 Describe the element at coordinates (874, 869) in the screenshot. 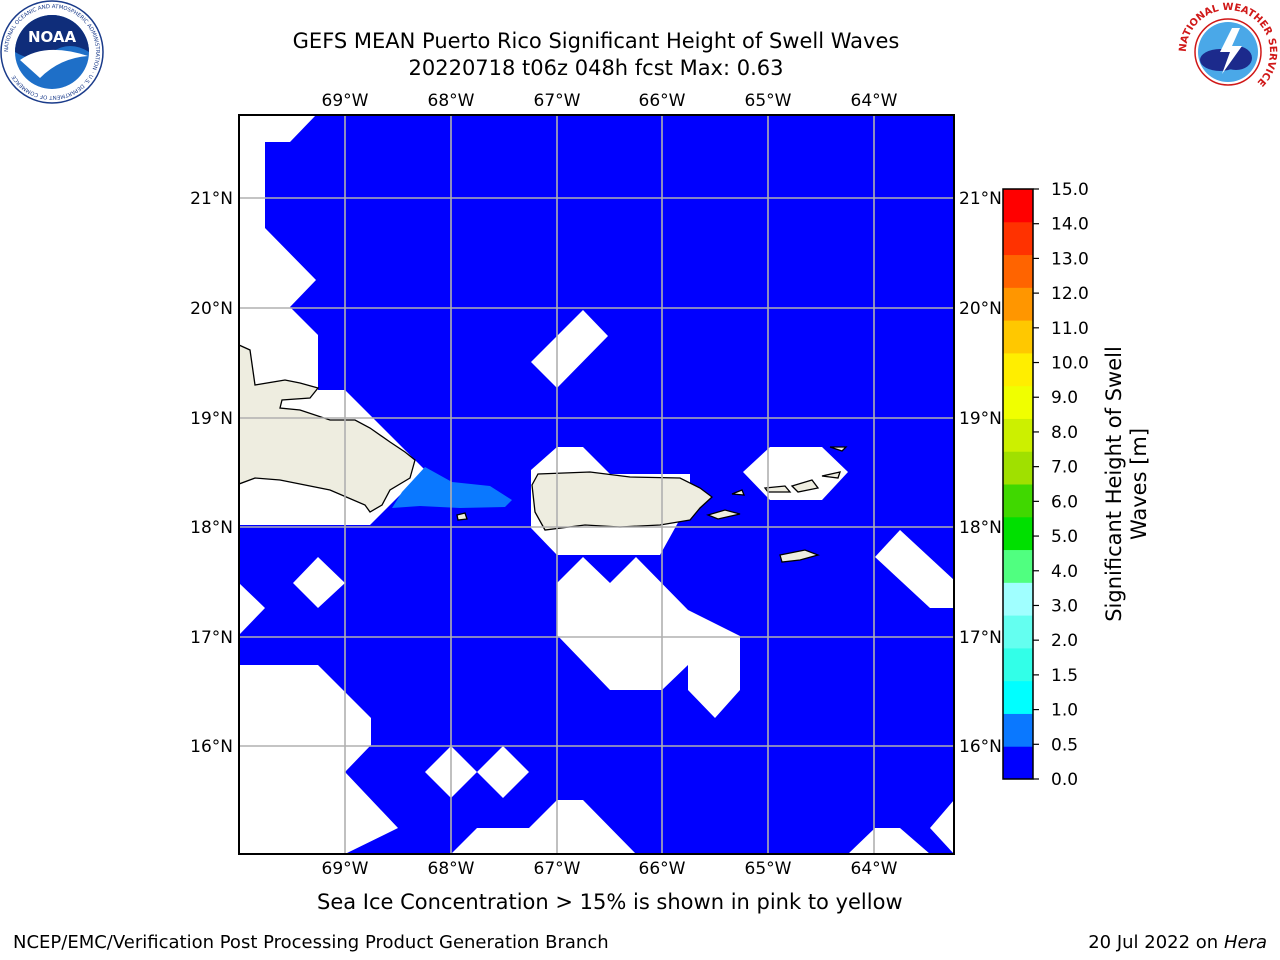

I see `lon-label-bottom: 64°W` at that location.